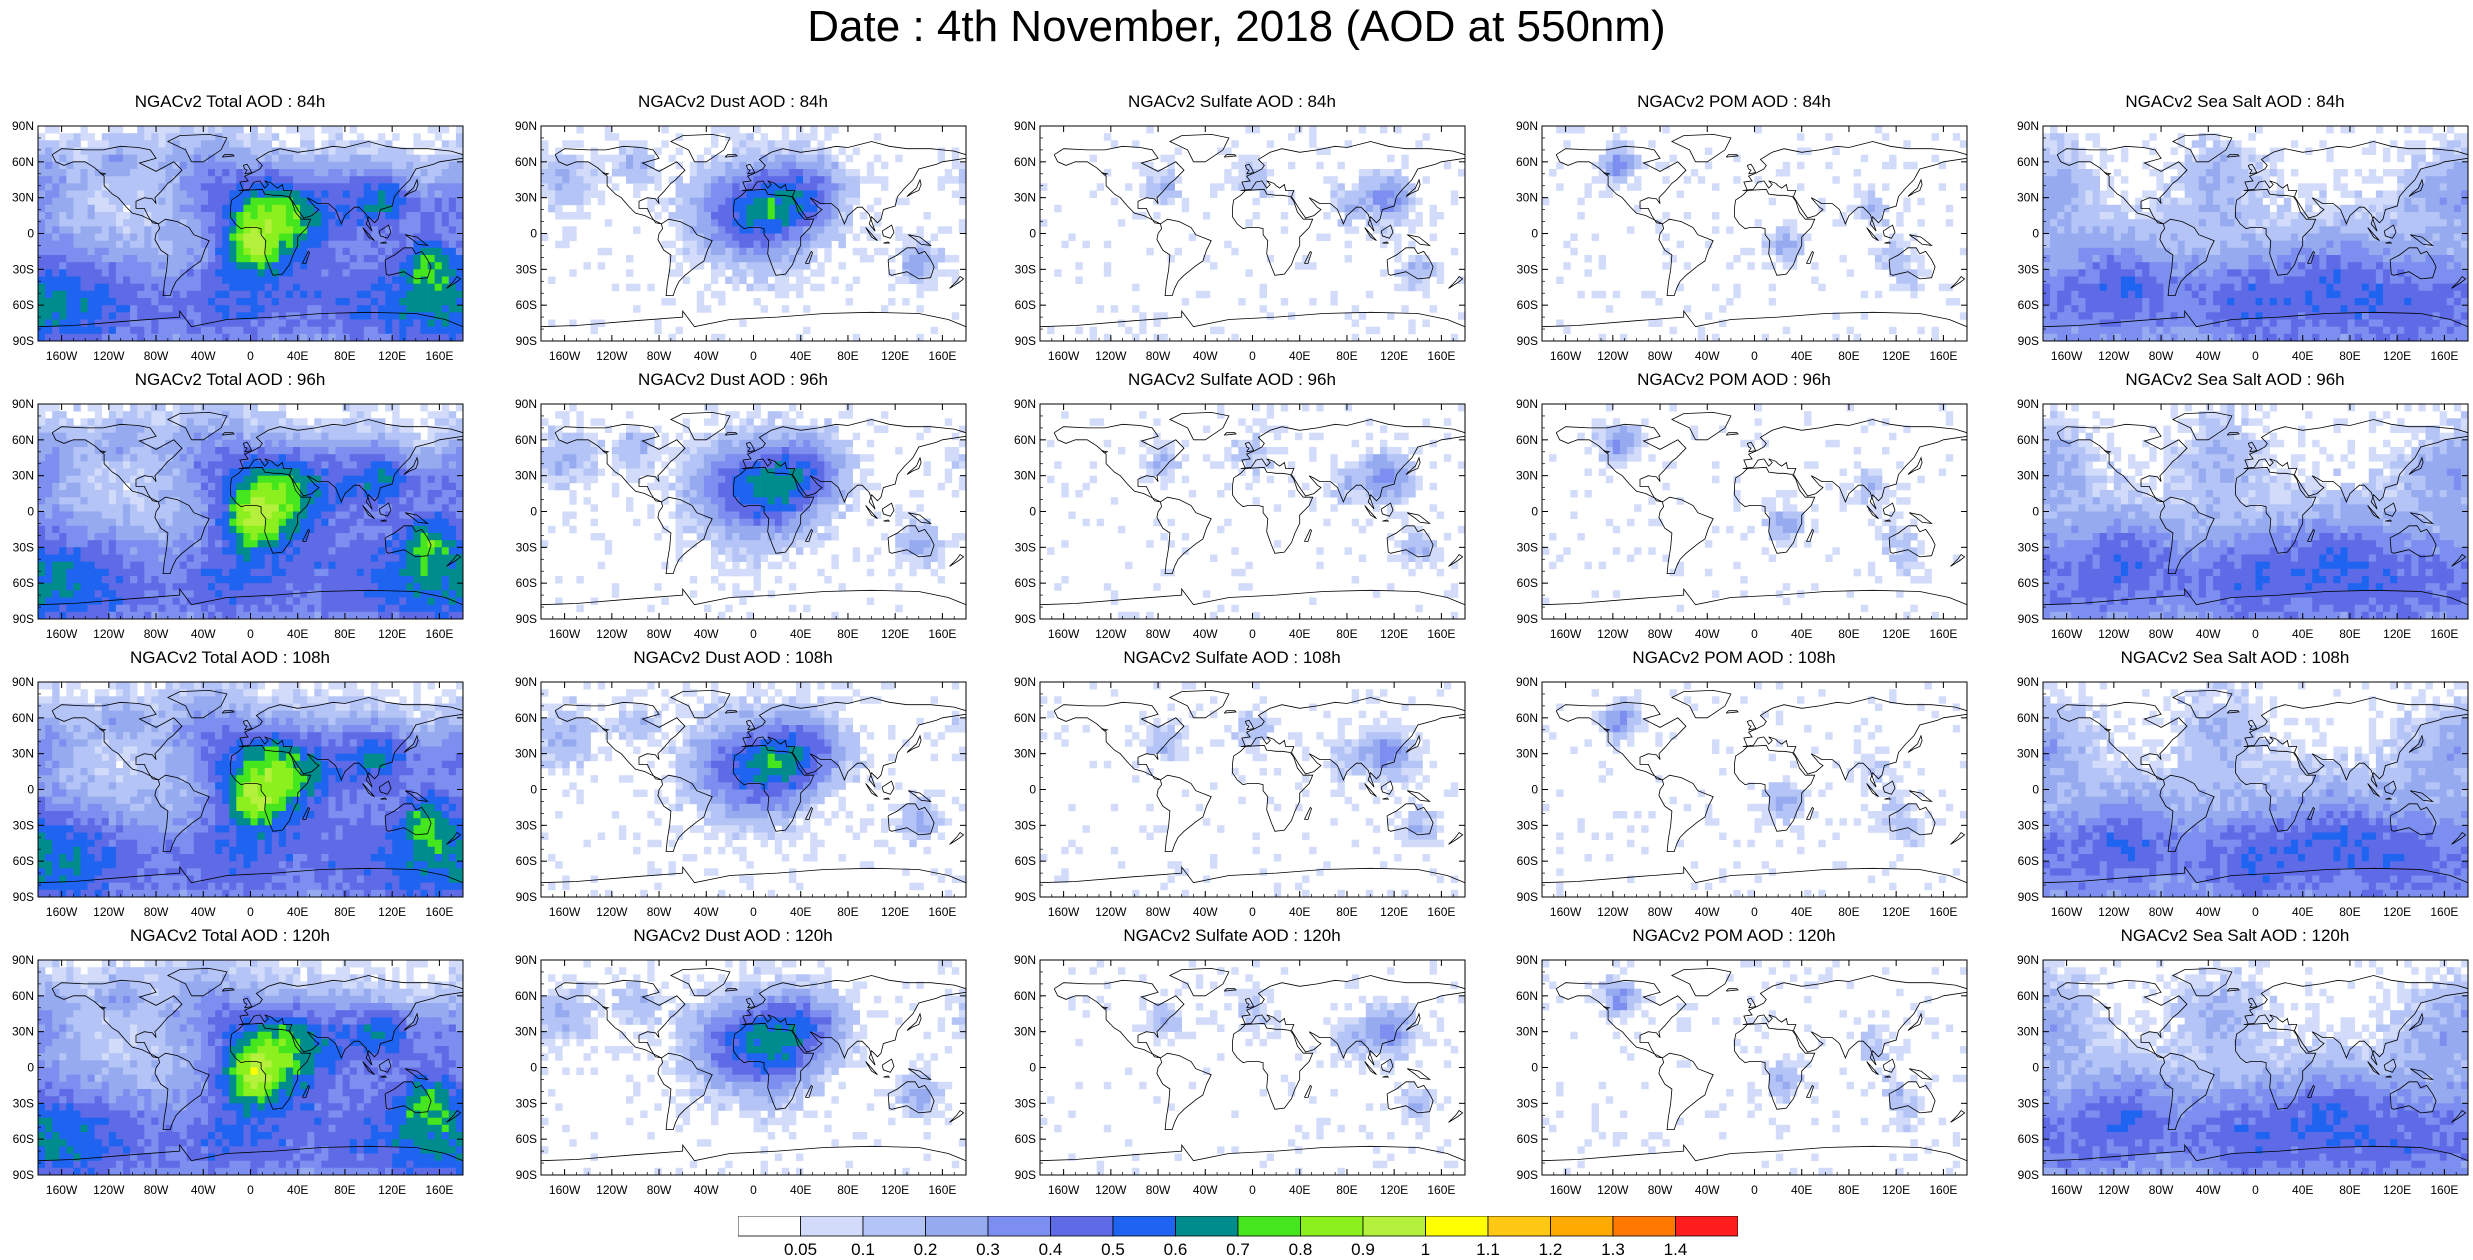 This screenshot has width=2473, height=1260. What do you see at coordinates (1676, 1249) in the screenshot?
I see `colorbar-label: 1.4` at bounding box center [1676, 1249].